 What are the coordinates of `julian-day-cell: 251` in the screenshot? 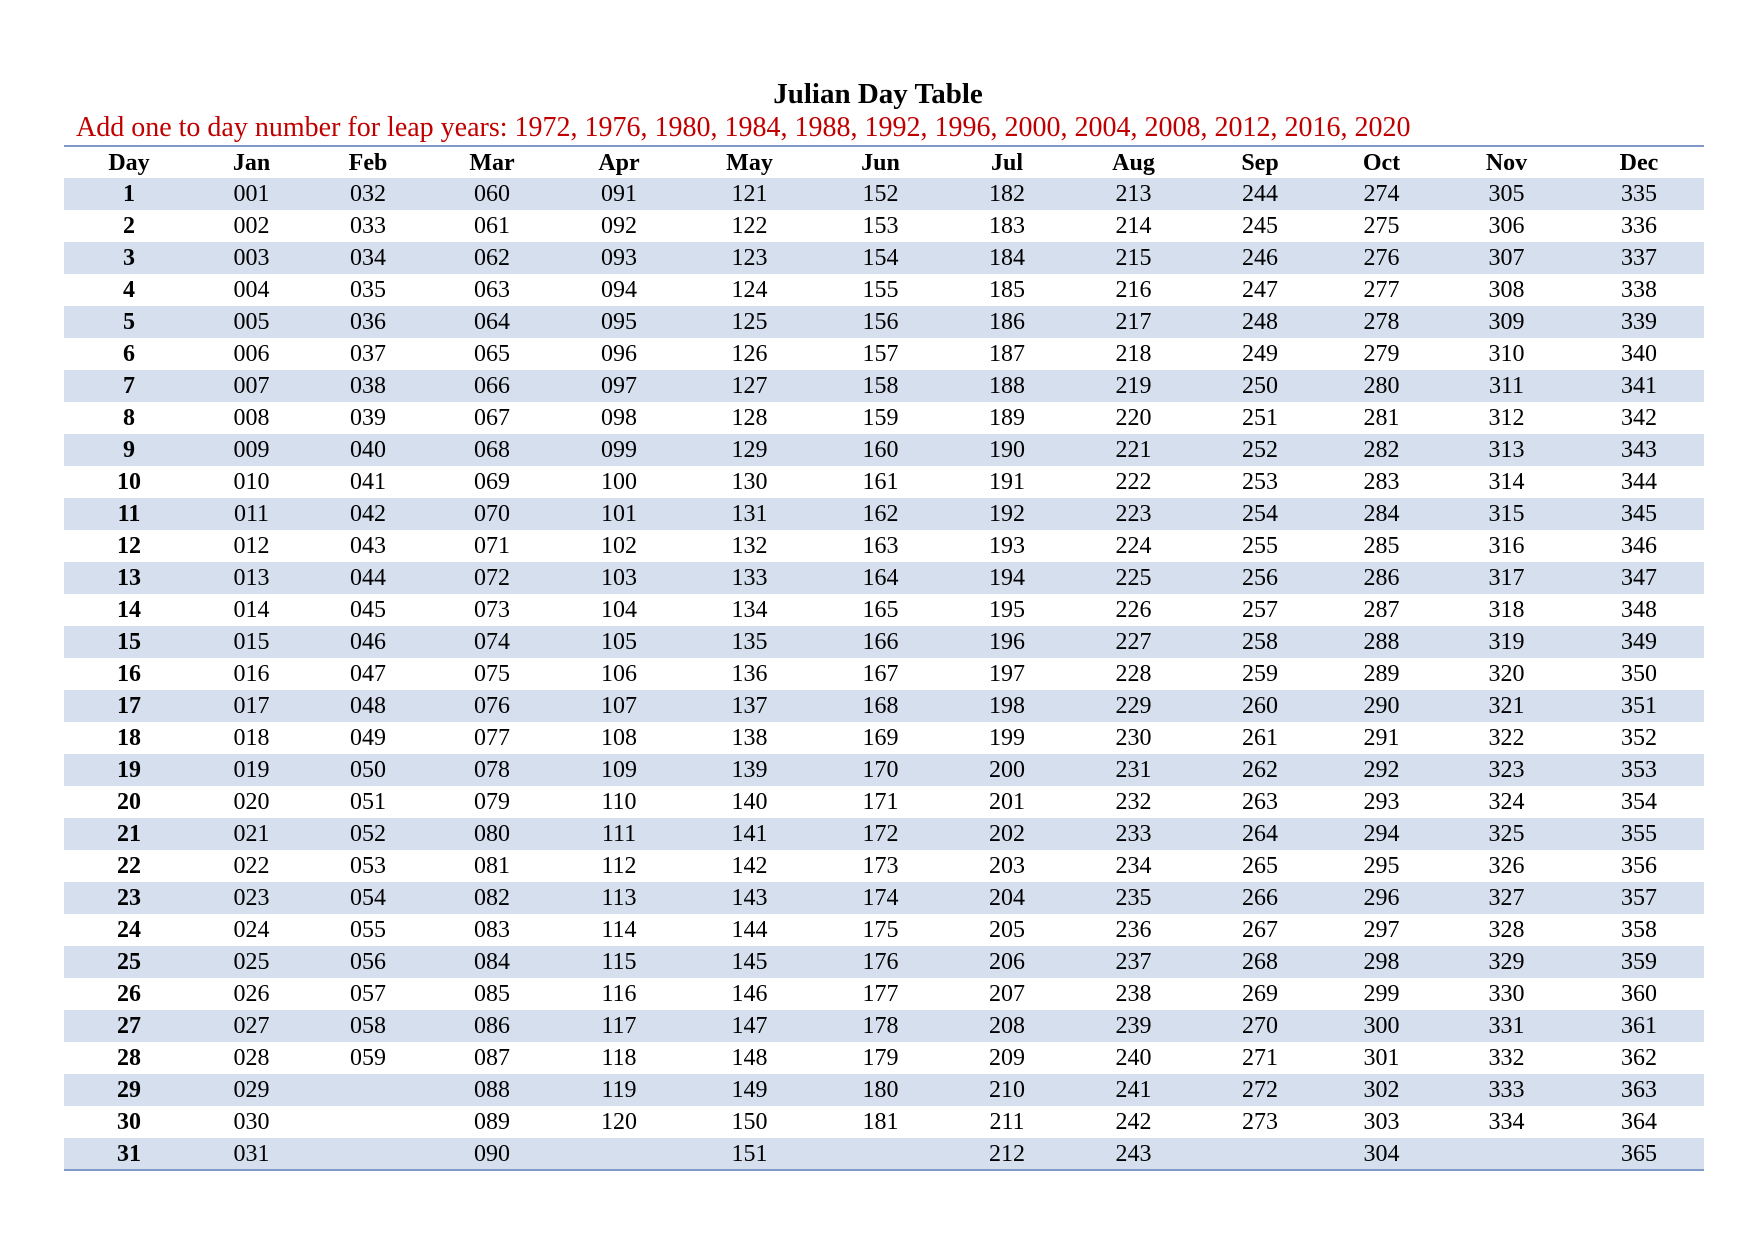 It's located at (1260, 418).